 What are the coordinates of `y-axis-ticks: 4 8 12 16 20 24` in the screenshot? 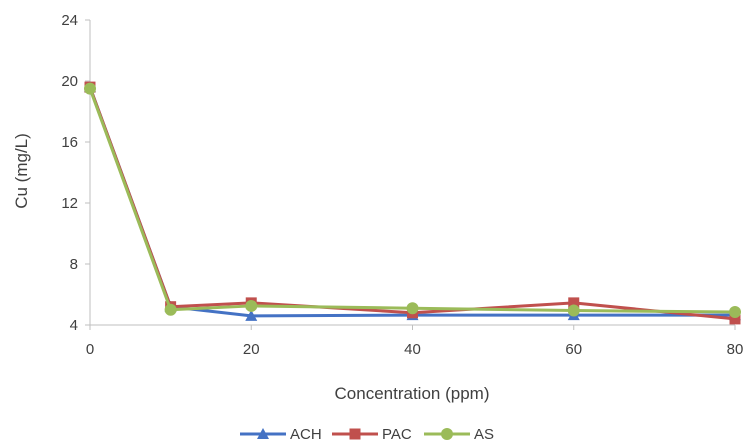 It's located at (75, 173).